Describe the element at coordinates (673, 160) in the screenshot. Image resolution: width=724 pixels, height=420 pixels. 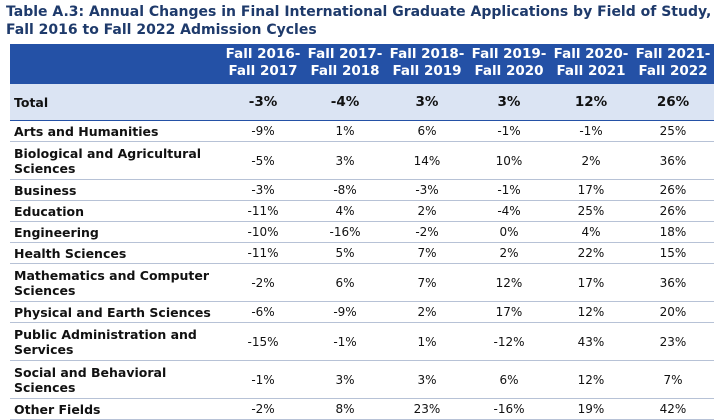
I see `value-cell: 36%` at that location.